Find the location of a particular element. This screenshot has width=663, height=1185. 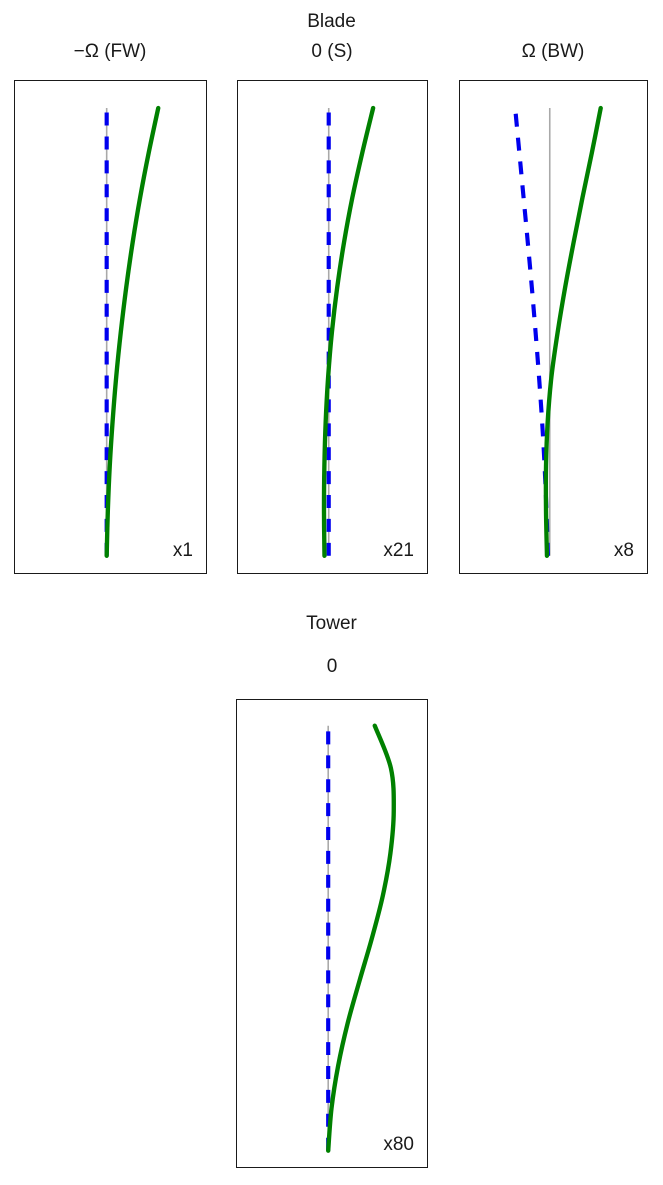

scale-label-blade-s: x21 is located at coordinates (398, 550).